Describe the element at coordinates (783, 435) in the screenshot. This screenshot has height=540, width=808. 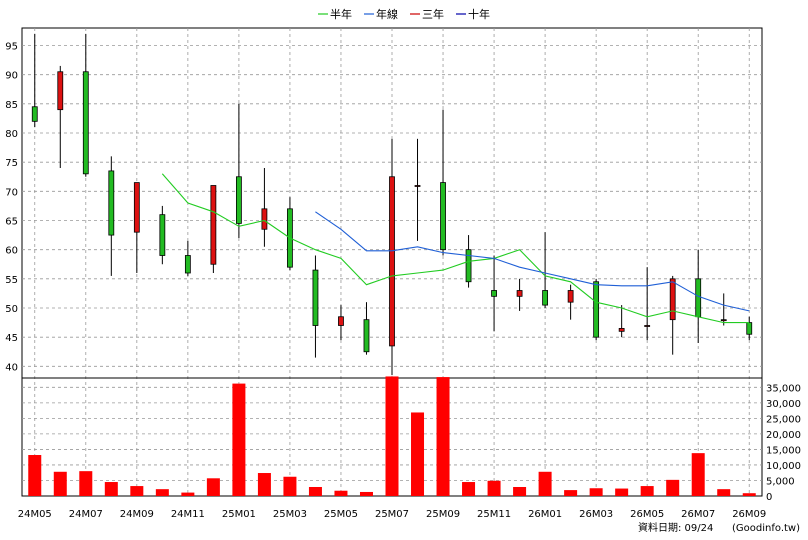
I see `volume-tick-label: 20,000` at that location.